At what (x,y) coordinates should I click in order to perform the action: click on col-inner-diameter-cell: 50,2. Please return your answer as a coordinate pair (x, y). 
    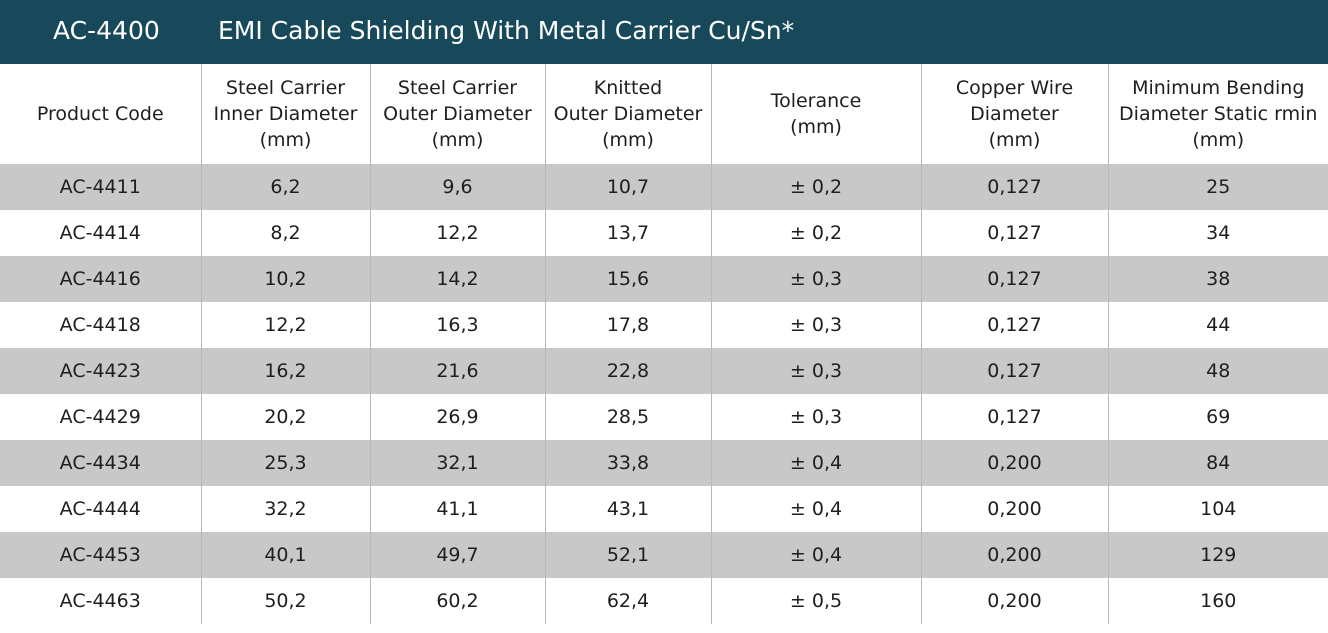
    Looking at the image, I should click on (285, 601).